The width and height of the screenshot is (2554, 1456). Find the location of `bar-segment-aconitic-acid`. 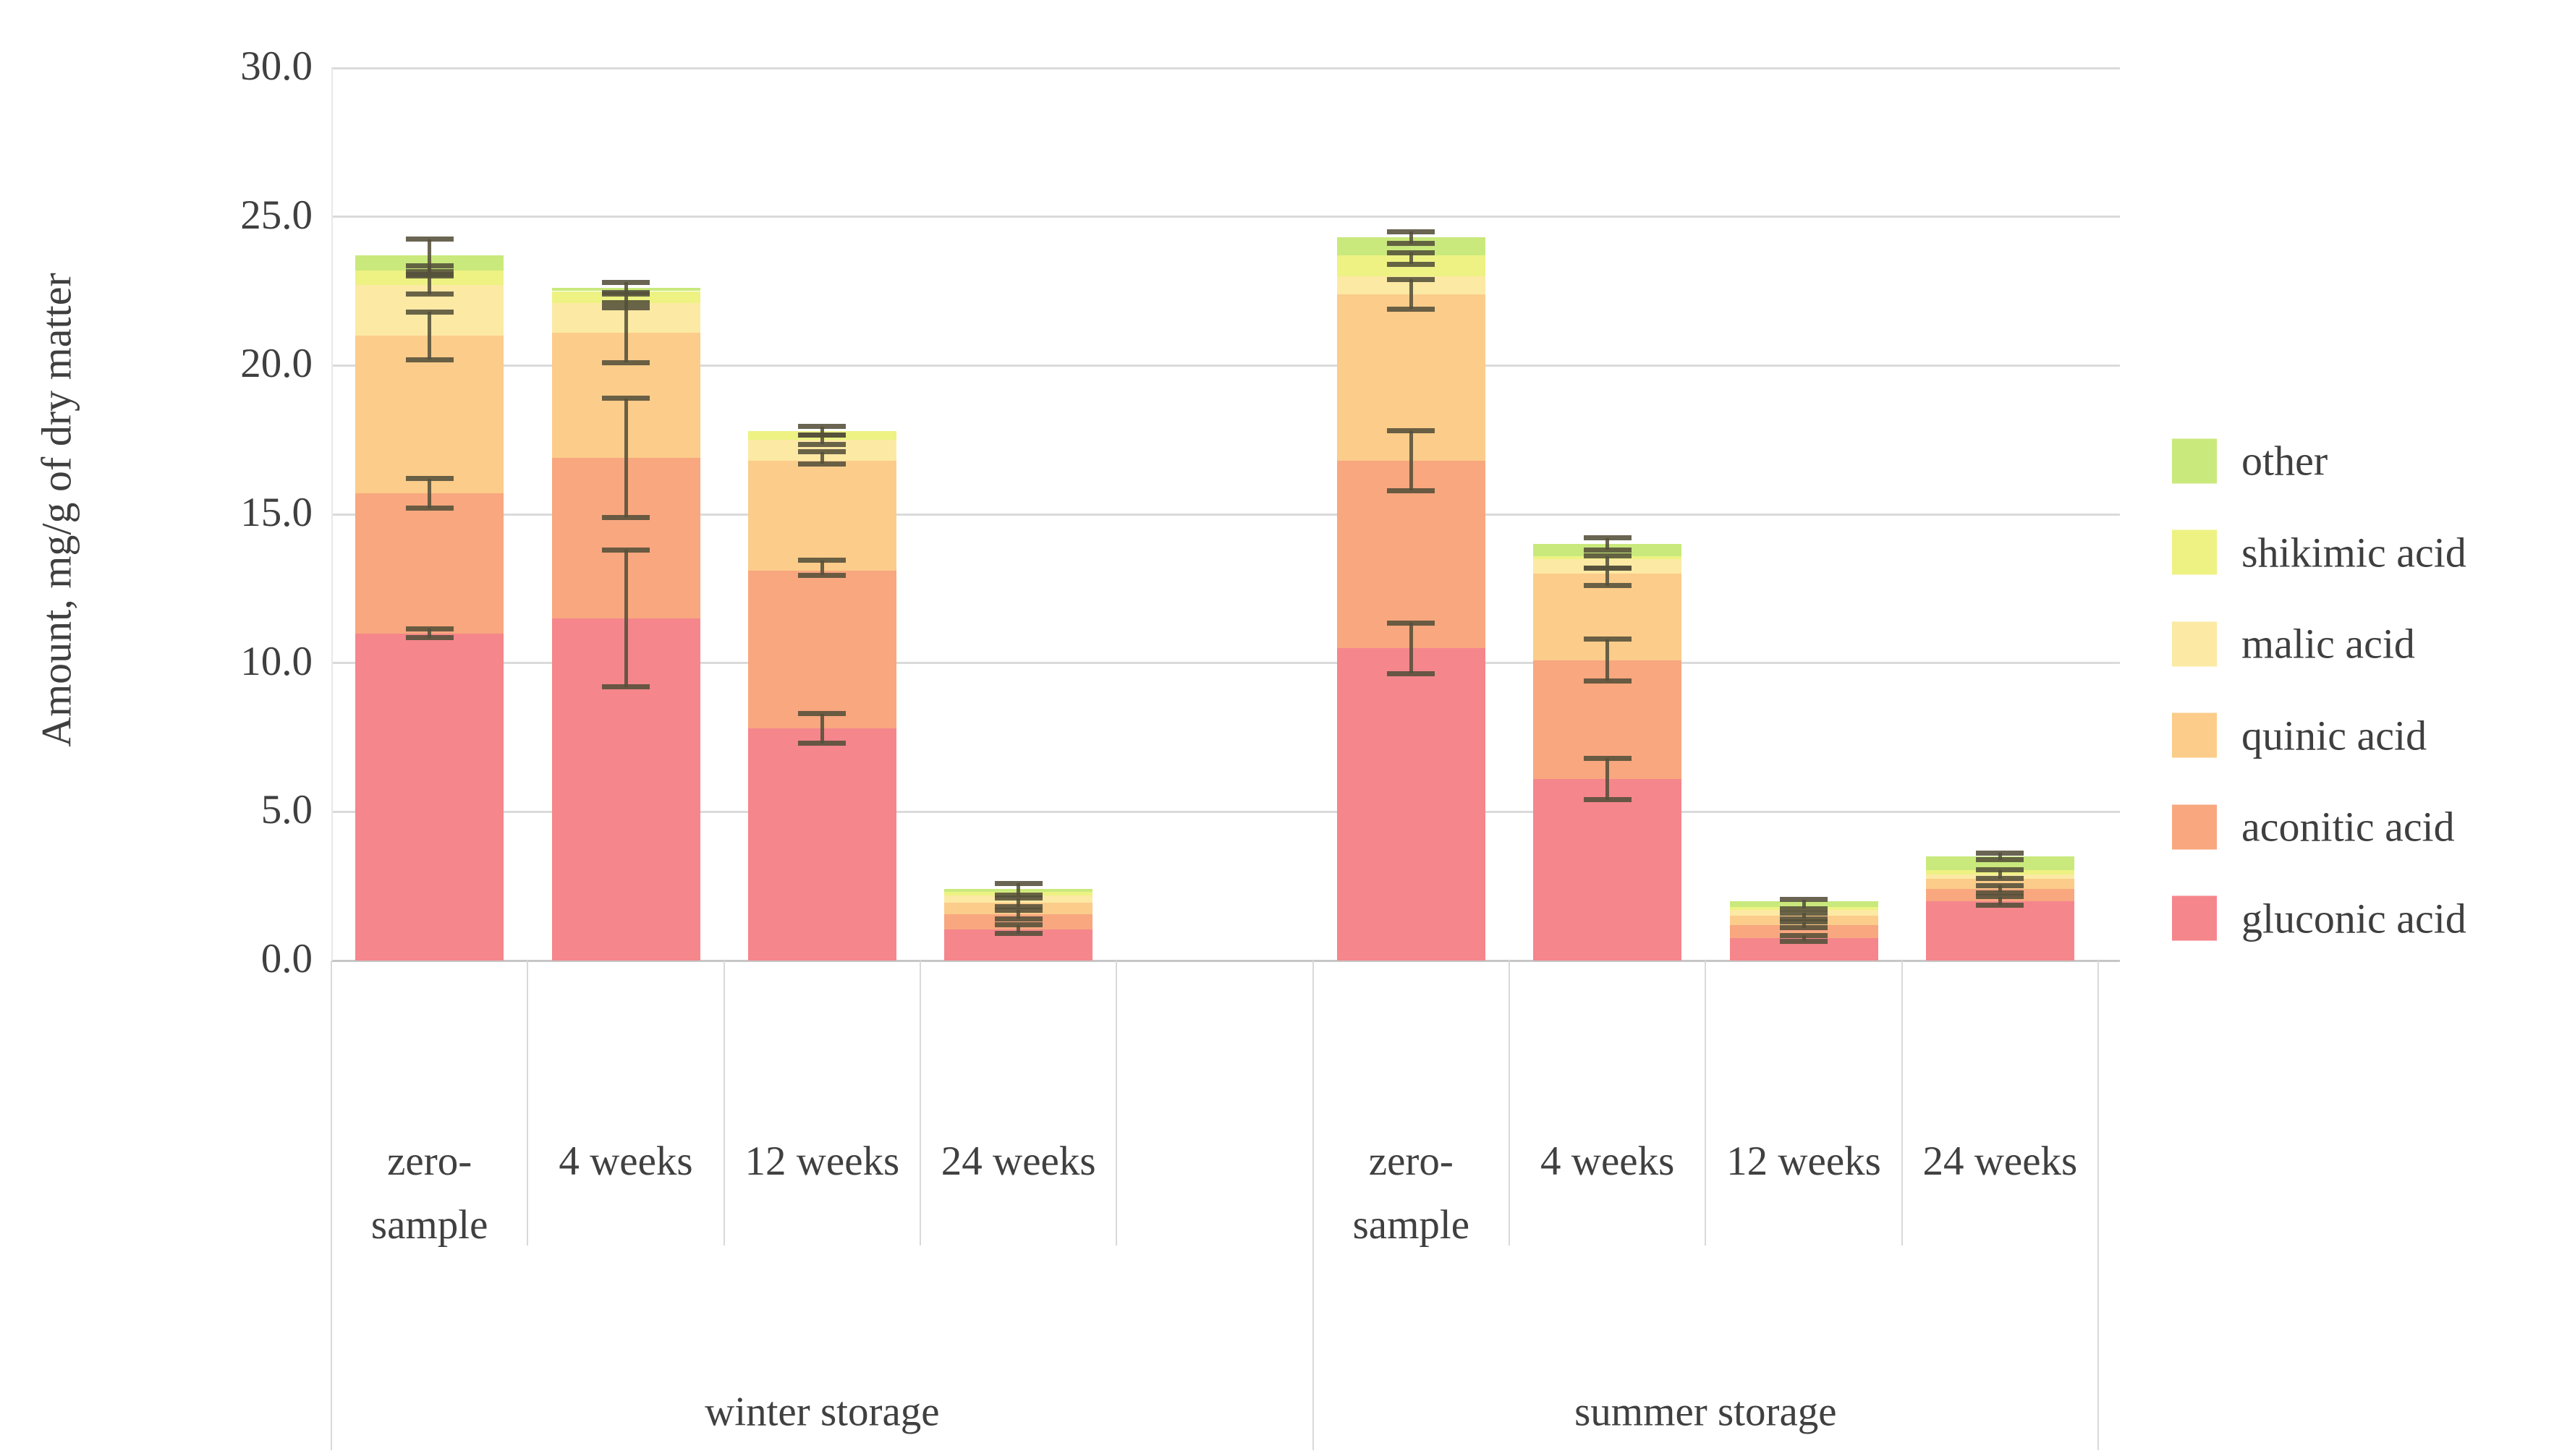

bar-segment-aconitic-acid is located at coordinates (429, 563).